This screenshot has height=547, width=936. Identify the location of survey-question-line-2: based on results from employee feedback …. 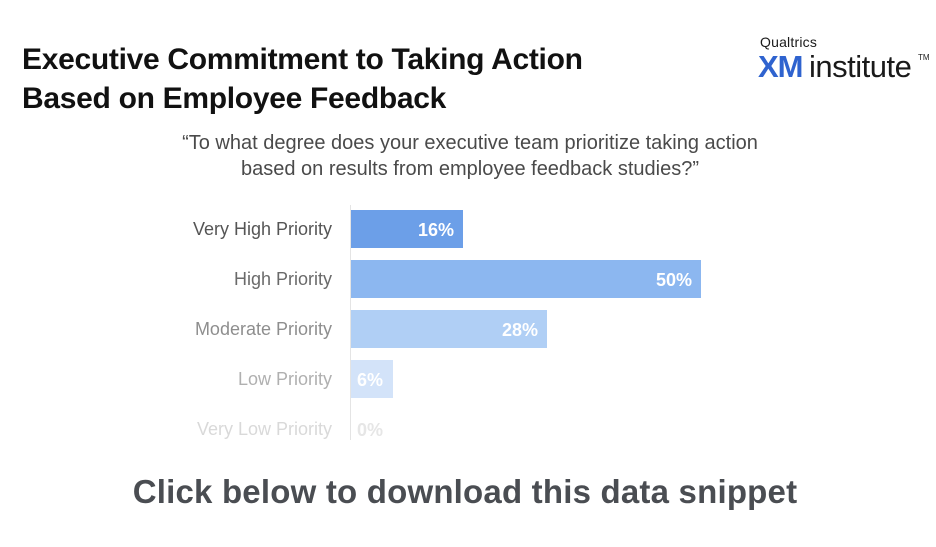
(470, 169).